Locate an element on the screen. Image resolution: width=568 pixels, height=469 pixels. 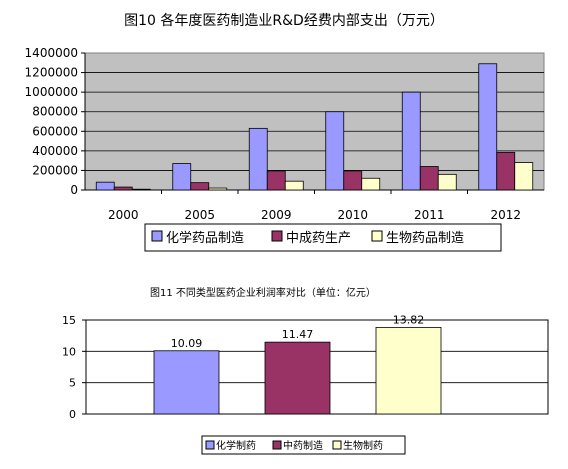
legend-label: 化学制药 is located at coordinates (236, 445).